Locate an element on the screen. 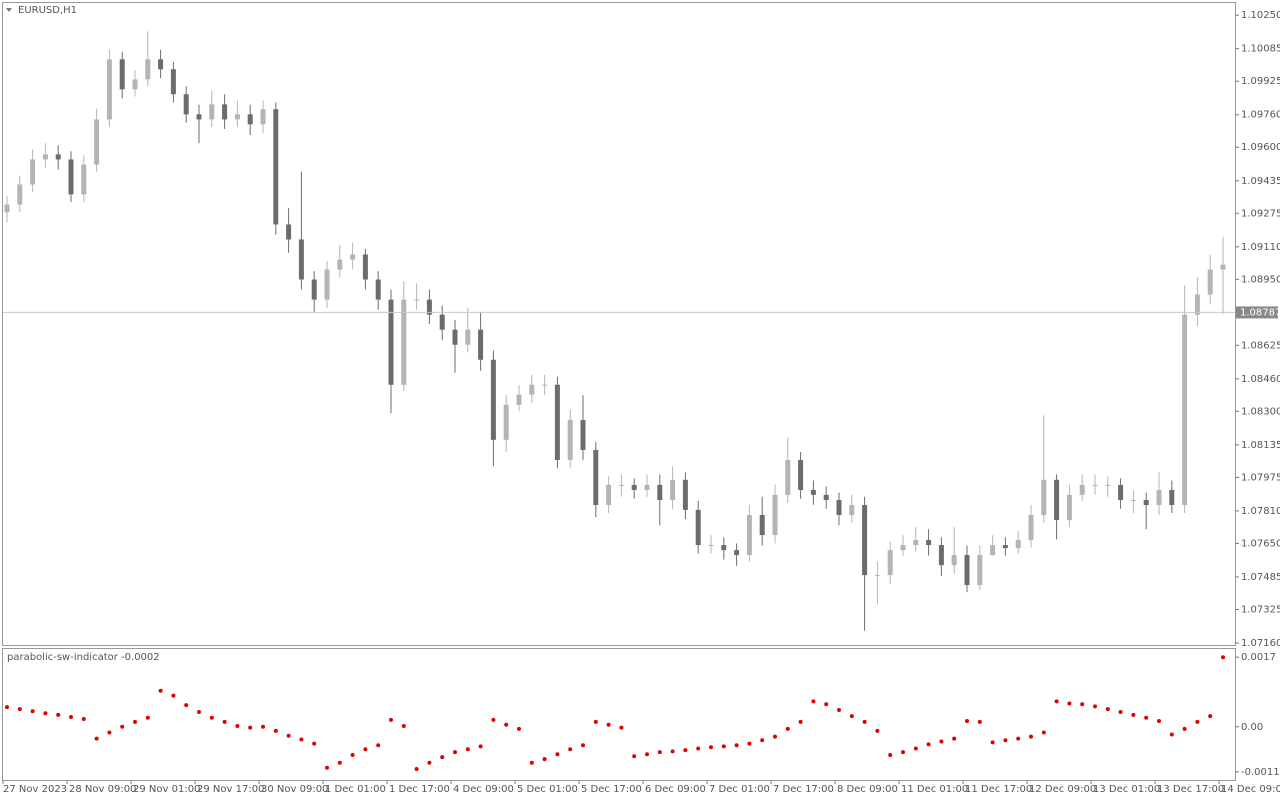 The image size is (1280, 800). y-tick-label: 1.10250 is located at coordinates (1260, 15).